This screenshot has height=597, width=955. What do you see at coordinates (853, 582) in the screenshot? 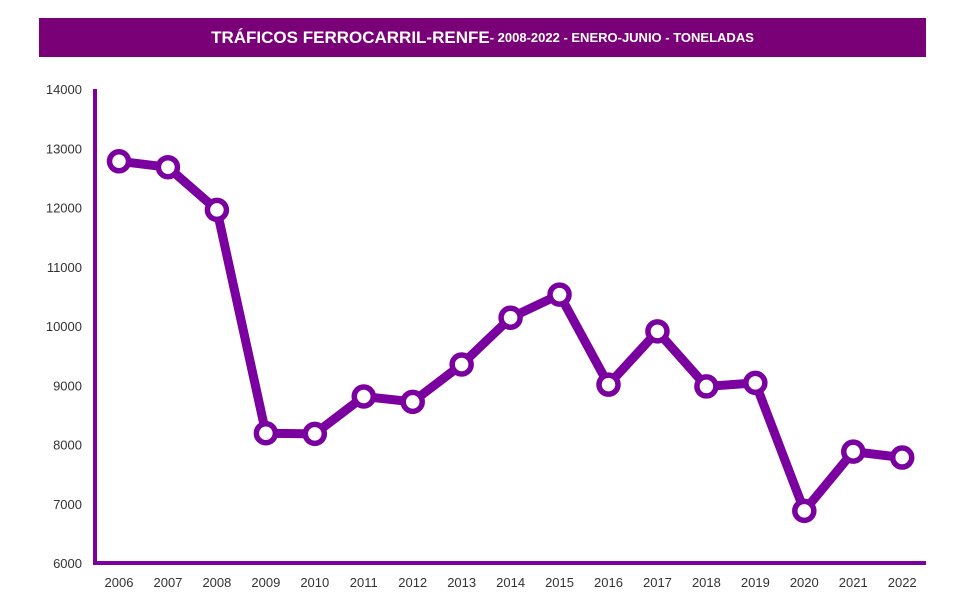
I see `x-tick-label: 2021` at bounding box center [853, 582].